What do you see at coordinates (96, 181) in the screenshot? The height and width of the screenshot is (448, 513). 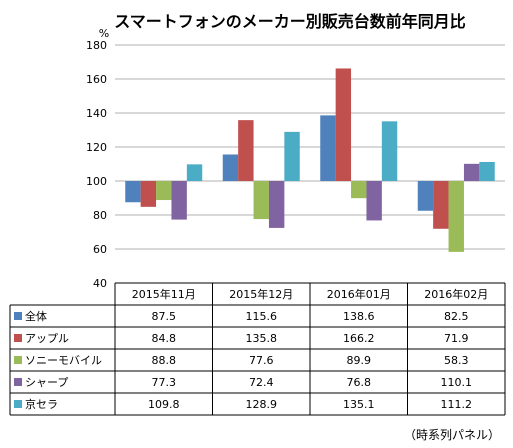 I see `y-tick-label: 100` at bounding box center [96, 181].